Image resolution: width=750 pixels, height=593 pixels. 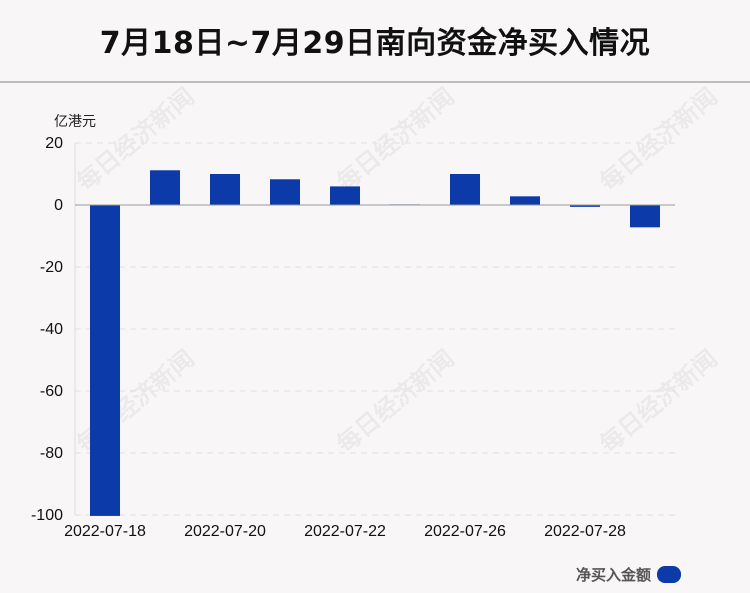 What do you see at coordinates (75, 122) in the screenshot?
I see `y-axis-unit: 亿港元` at bounding box center [75, 122].